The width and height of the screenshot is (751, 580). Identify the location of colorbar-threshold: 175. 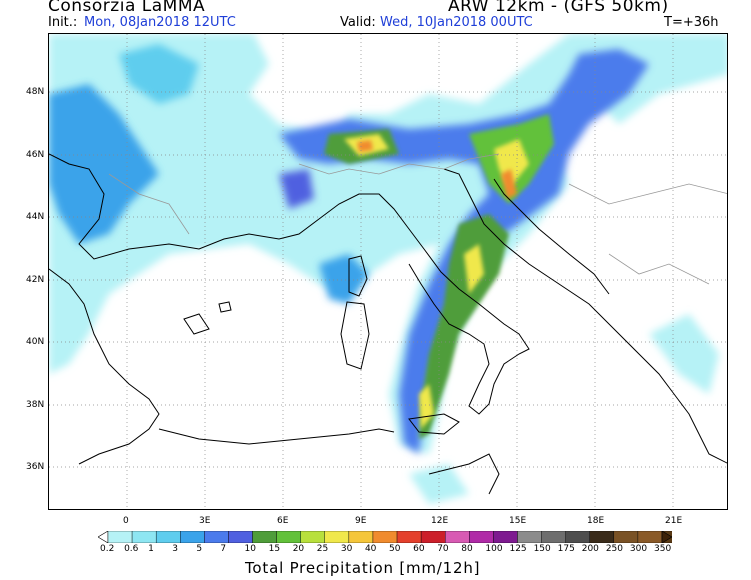
(566, 549).